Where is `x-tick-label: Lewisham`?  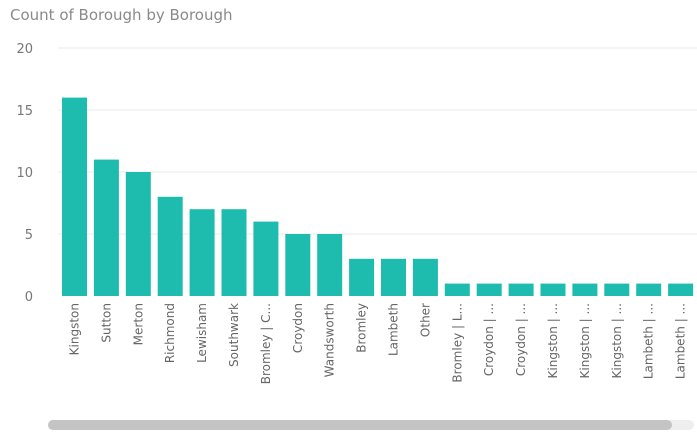
x-tick-label: Lewisham is located at coordinates (202, 333).